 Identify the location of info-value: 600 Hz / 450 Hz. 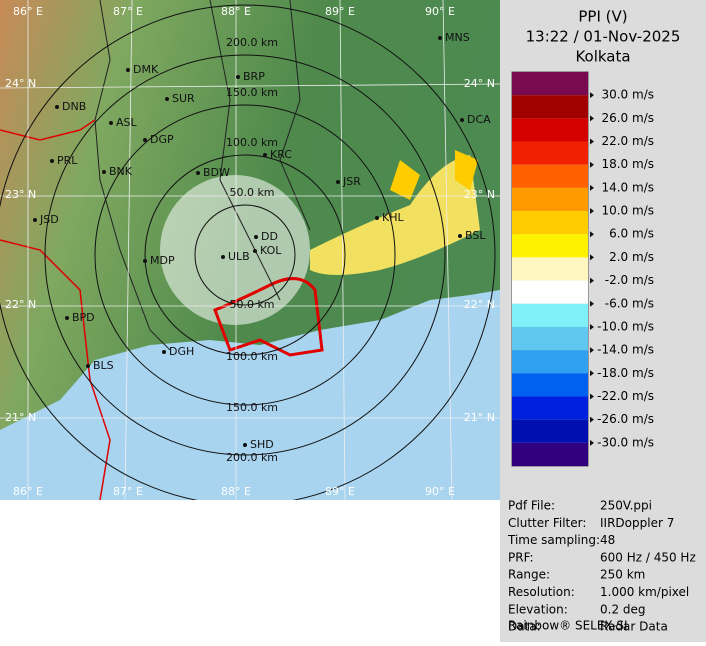
(648, 557).